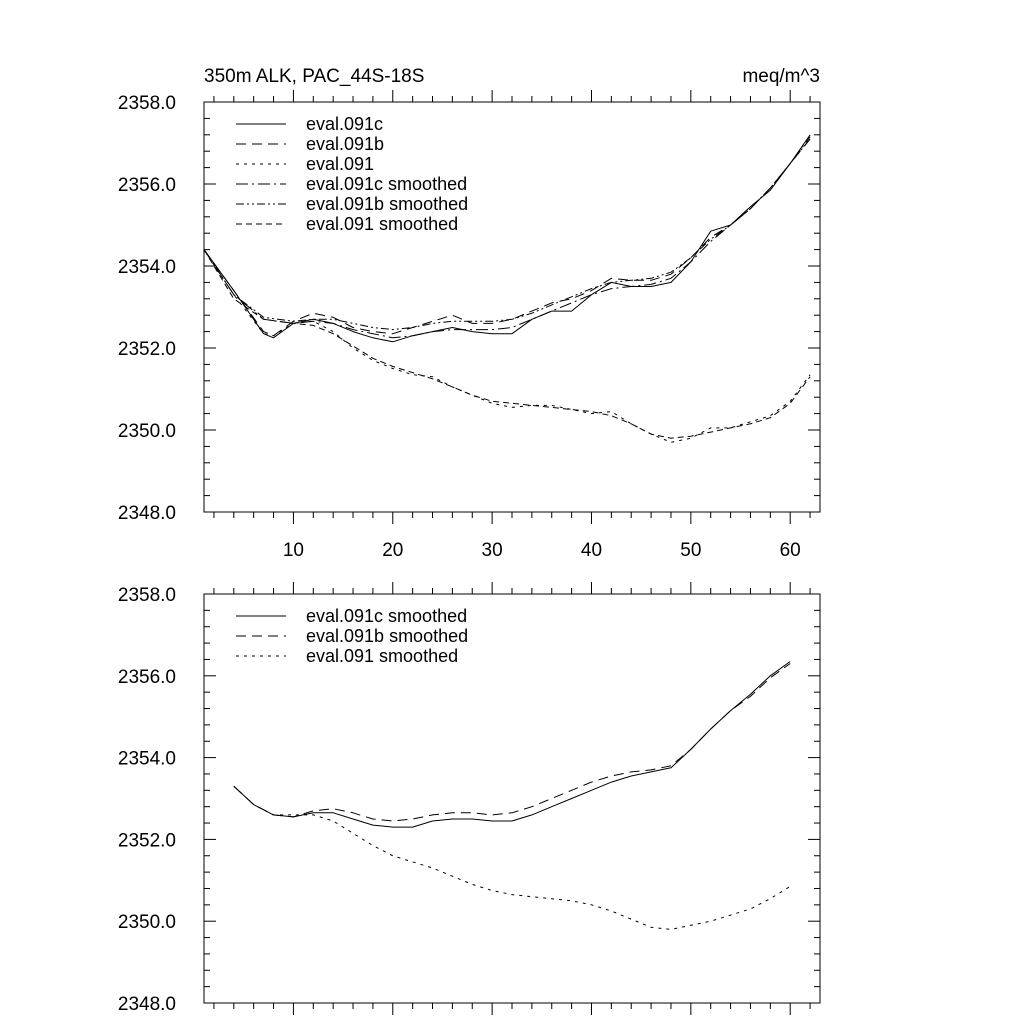 Image resolution: width=1024 pixels, height=1024 pixels. What do you see at coordinates (790, 550) in the screenshot?
I see `x-tick-label: 60` at bounding box center [790, 550].